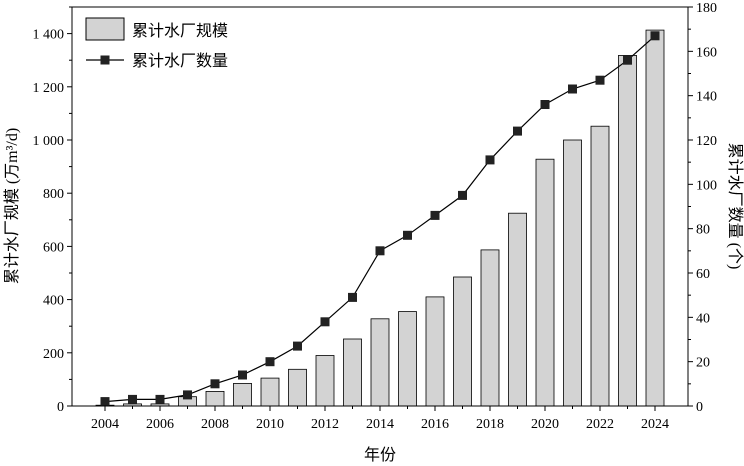 The height and width of the screenshot is (466, 744). Describe the element at coordinates (352, 297) in the screenshot. I see `point-2013` at that location.